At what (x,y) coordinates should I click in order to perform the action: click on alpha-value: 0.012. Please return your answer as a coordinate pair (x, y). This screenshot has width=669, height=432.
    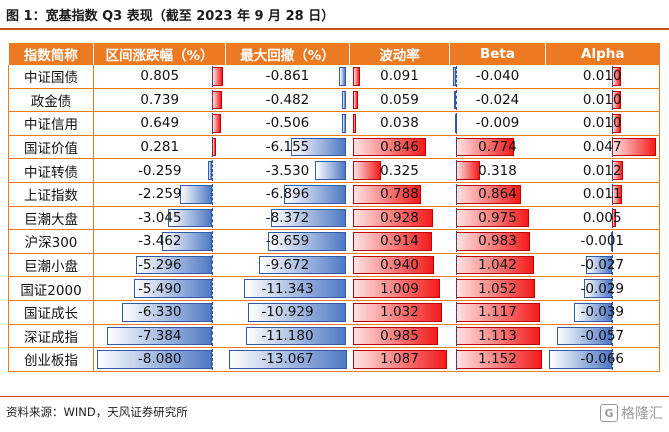
    Looking at the image, I should click on (602, 170).